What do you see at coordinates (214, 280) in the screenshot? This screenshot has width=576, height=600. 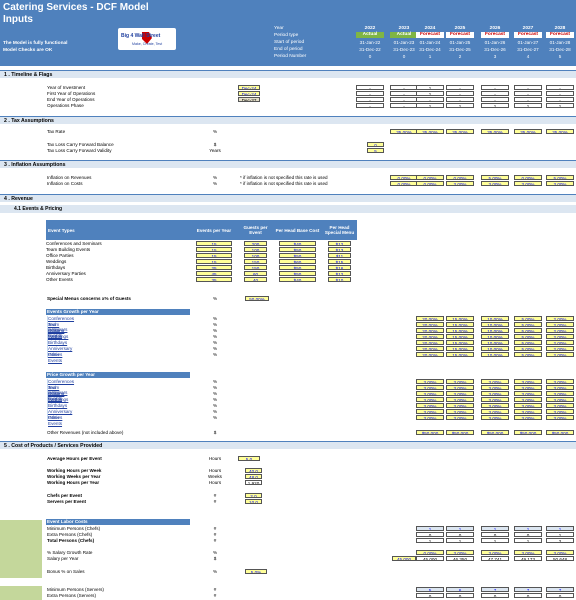 I see `event-input-cell: 35` at bounding box center [214, 280].